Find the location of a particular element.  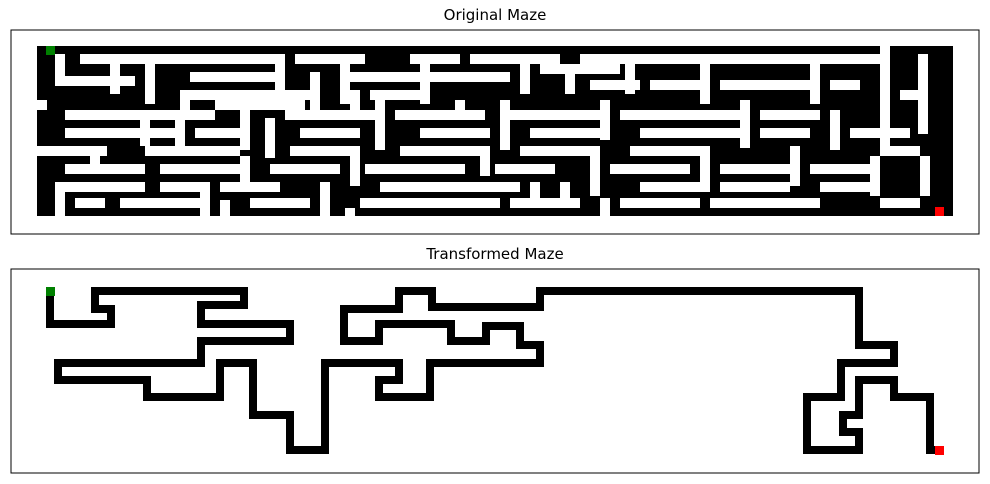

original-start-marker is located at coordinates (50, 50).